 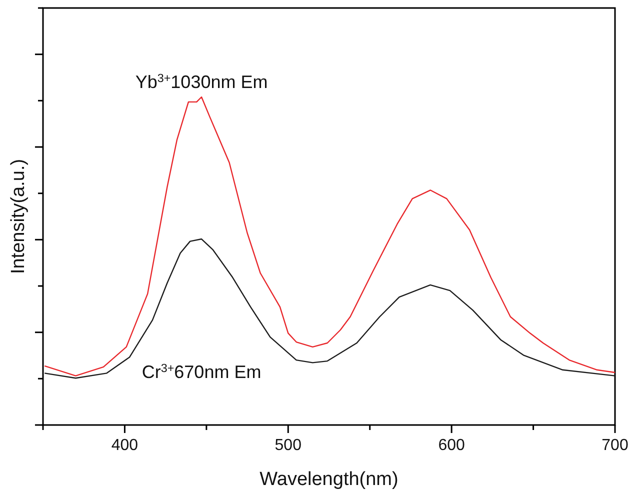 I want to click on series-label: Cr$^{3+}$670nm Em, so click(x=202, y=372).